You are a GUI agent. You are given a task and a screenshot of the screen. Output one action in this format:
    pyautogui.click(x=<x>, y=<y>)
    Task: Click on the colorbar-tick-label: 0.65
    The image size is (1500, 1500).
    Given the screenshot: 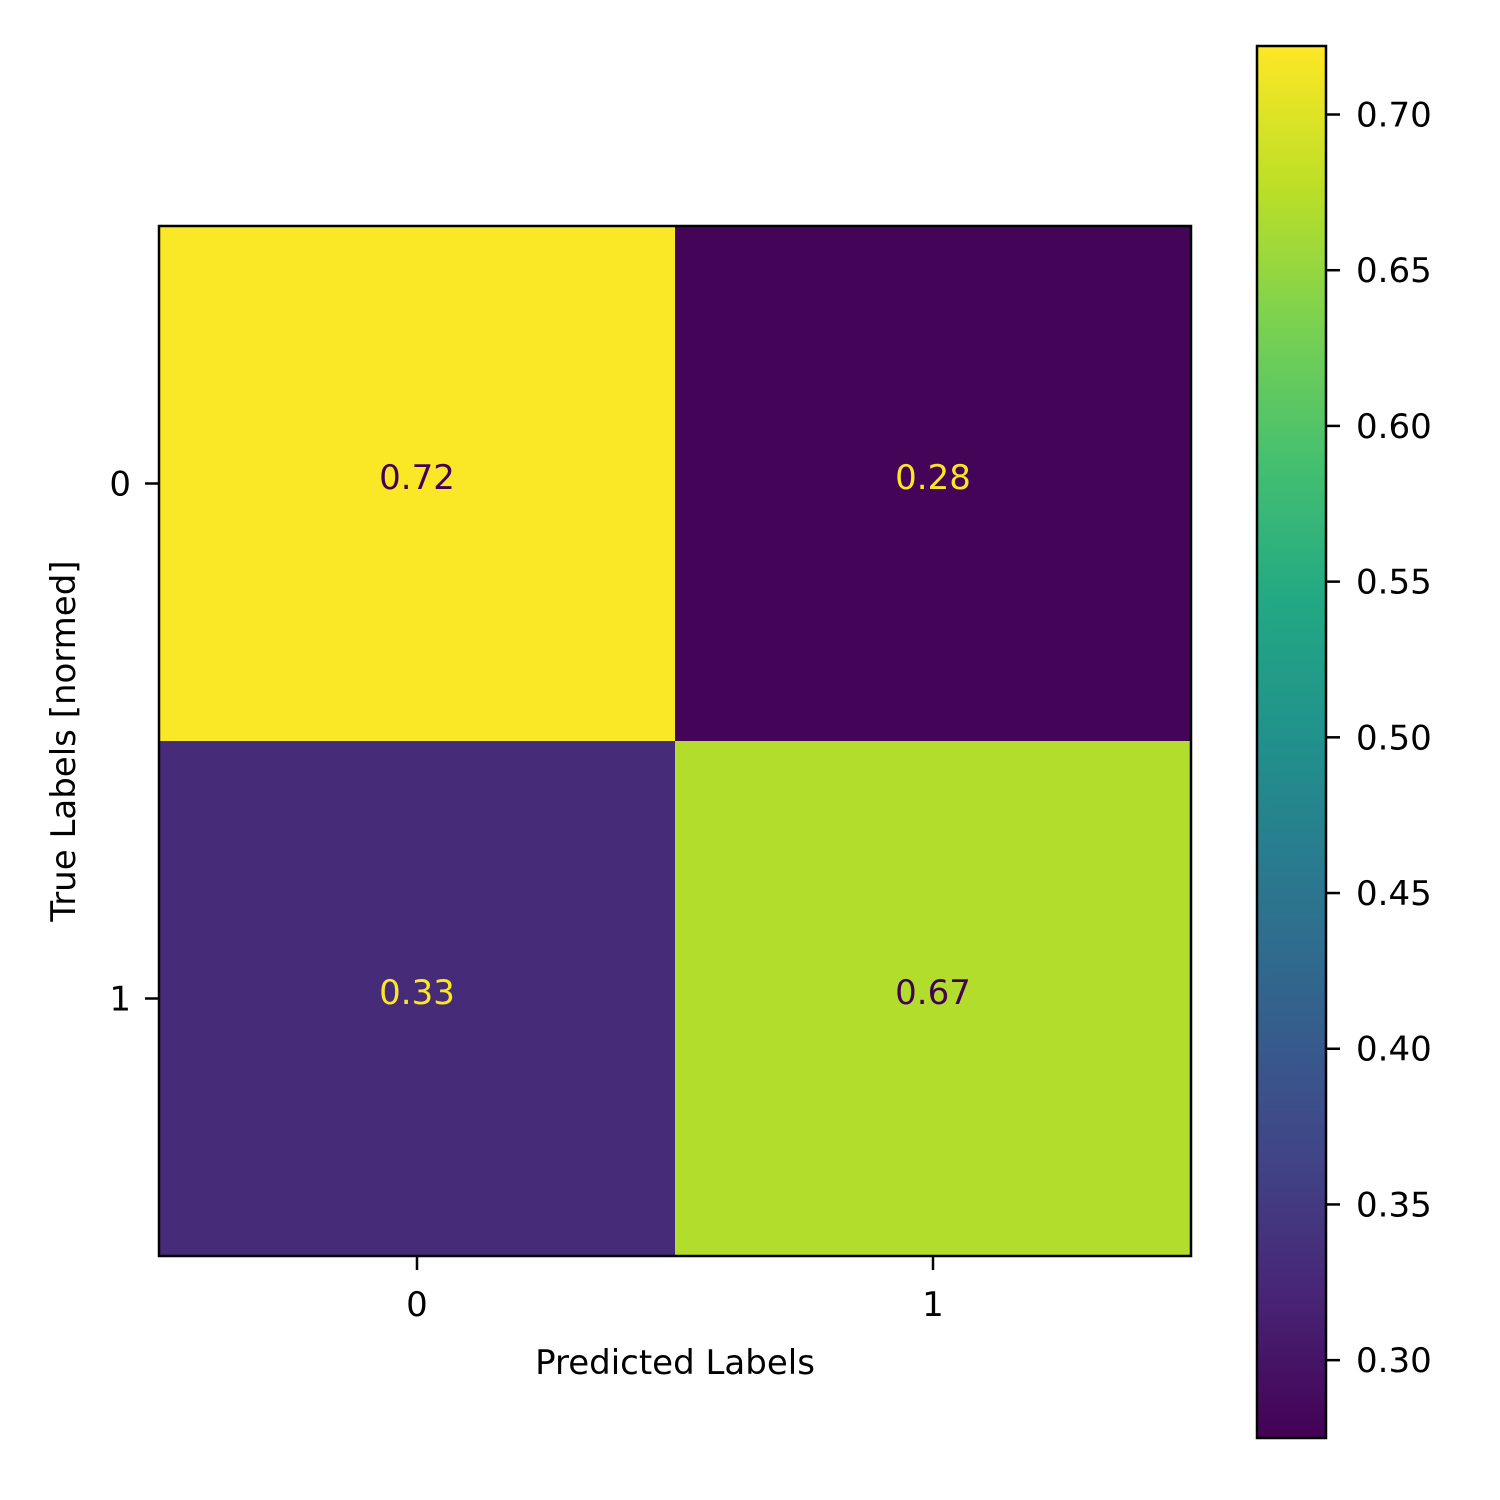 What is the action you would take?
    pyautogui.click(x=1394, y=271)
    